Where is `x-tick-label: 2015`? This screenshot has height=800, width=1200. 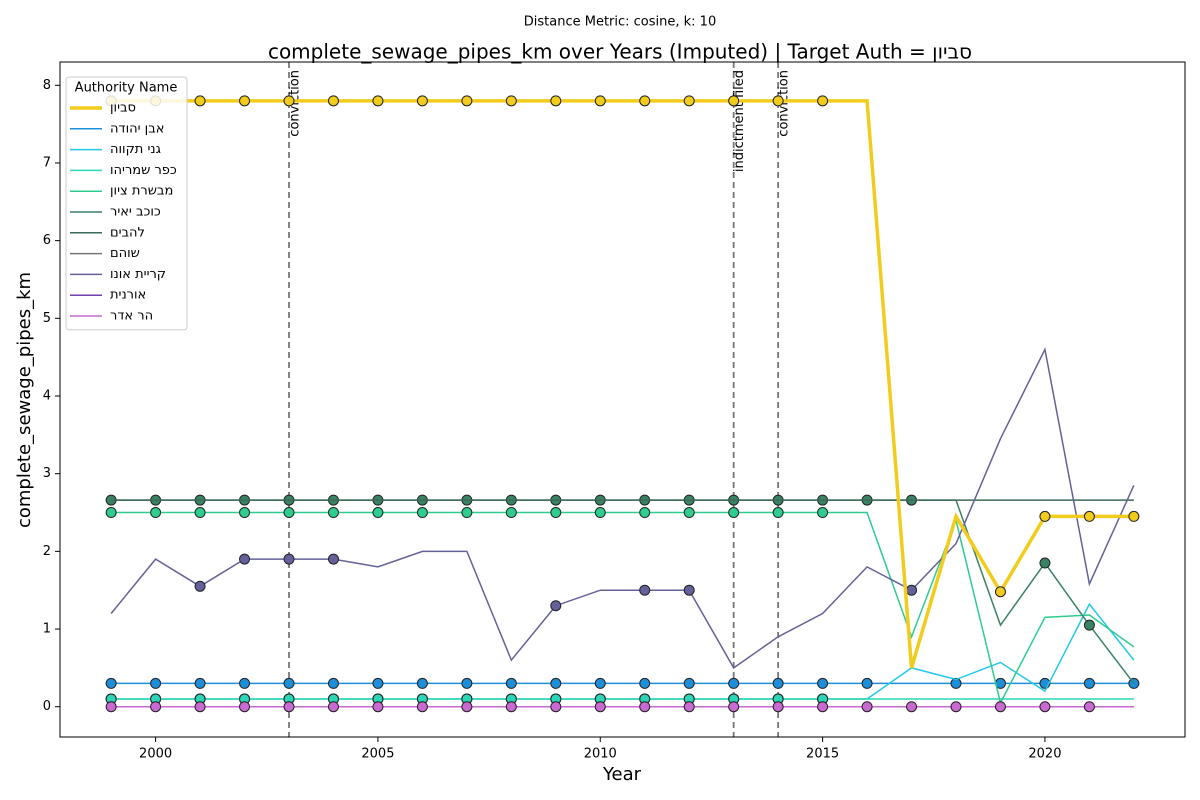 x-tick-label: 2015 is located at coordinates (822, 754).